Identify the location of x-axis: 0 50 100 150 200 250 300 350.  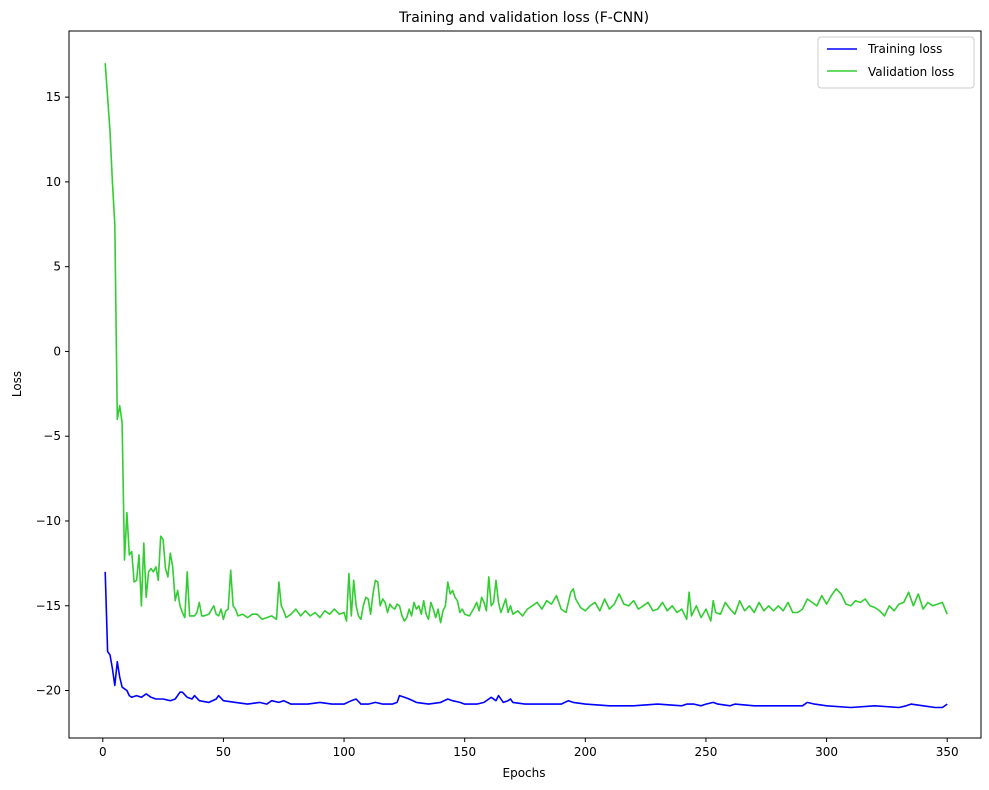
(529, 748).